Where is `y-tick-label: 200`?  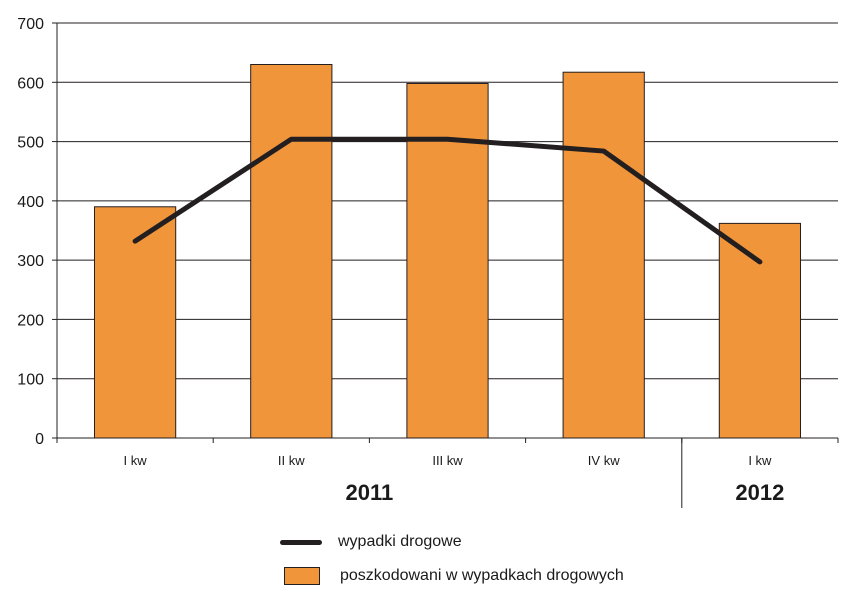 y-tick-label: 200 is located at coordinates (30, 320).